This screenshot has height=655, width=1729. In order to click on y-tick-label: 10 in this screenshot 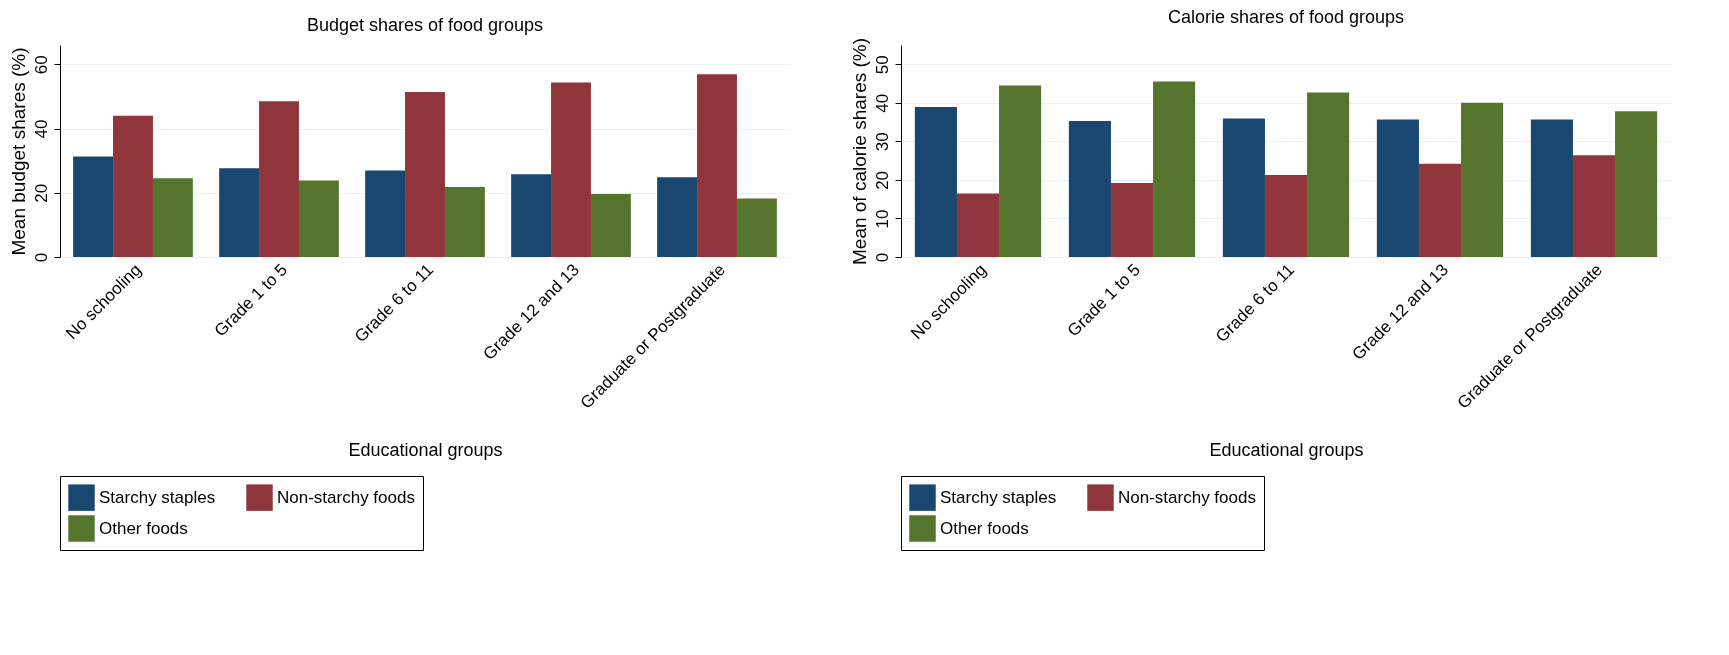, I will do `click(882, 219)`.